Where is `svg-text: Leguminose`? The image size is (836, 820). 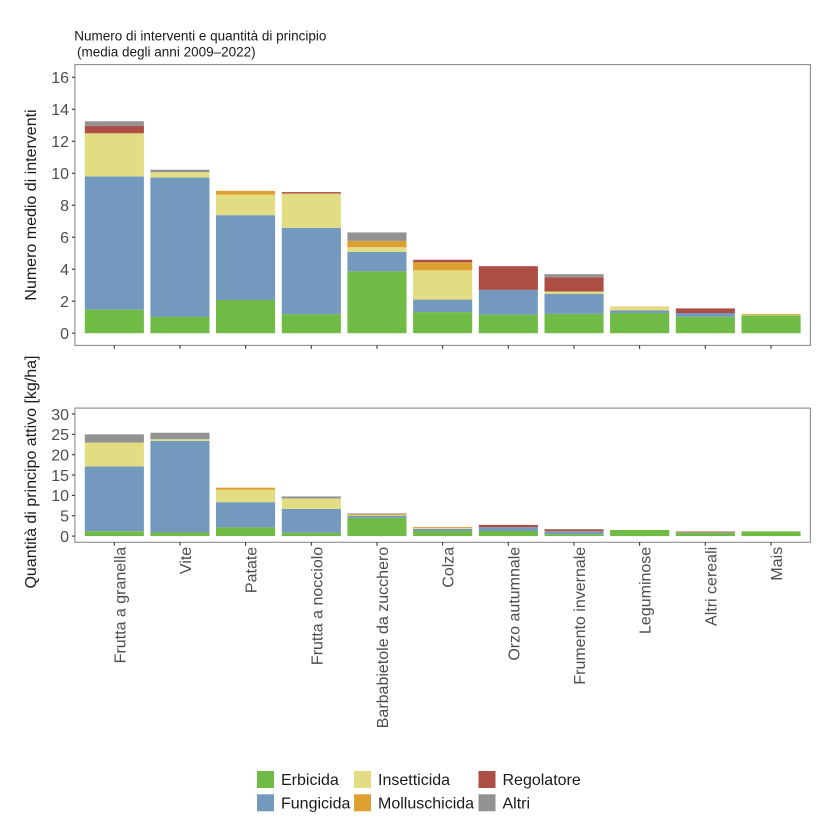 svg-text: Leguminose is located at coordinates (646, 590).